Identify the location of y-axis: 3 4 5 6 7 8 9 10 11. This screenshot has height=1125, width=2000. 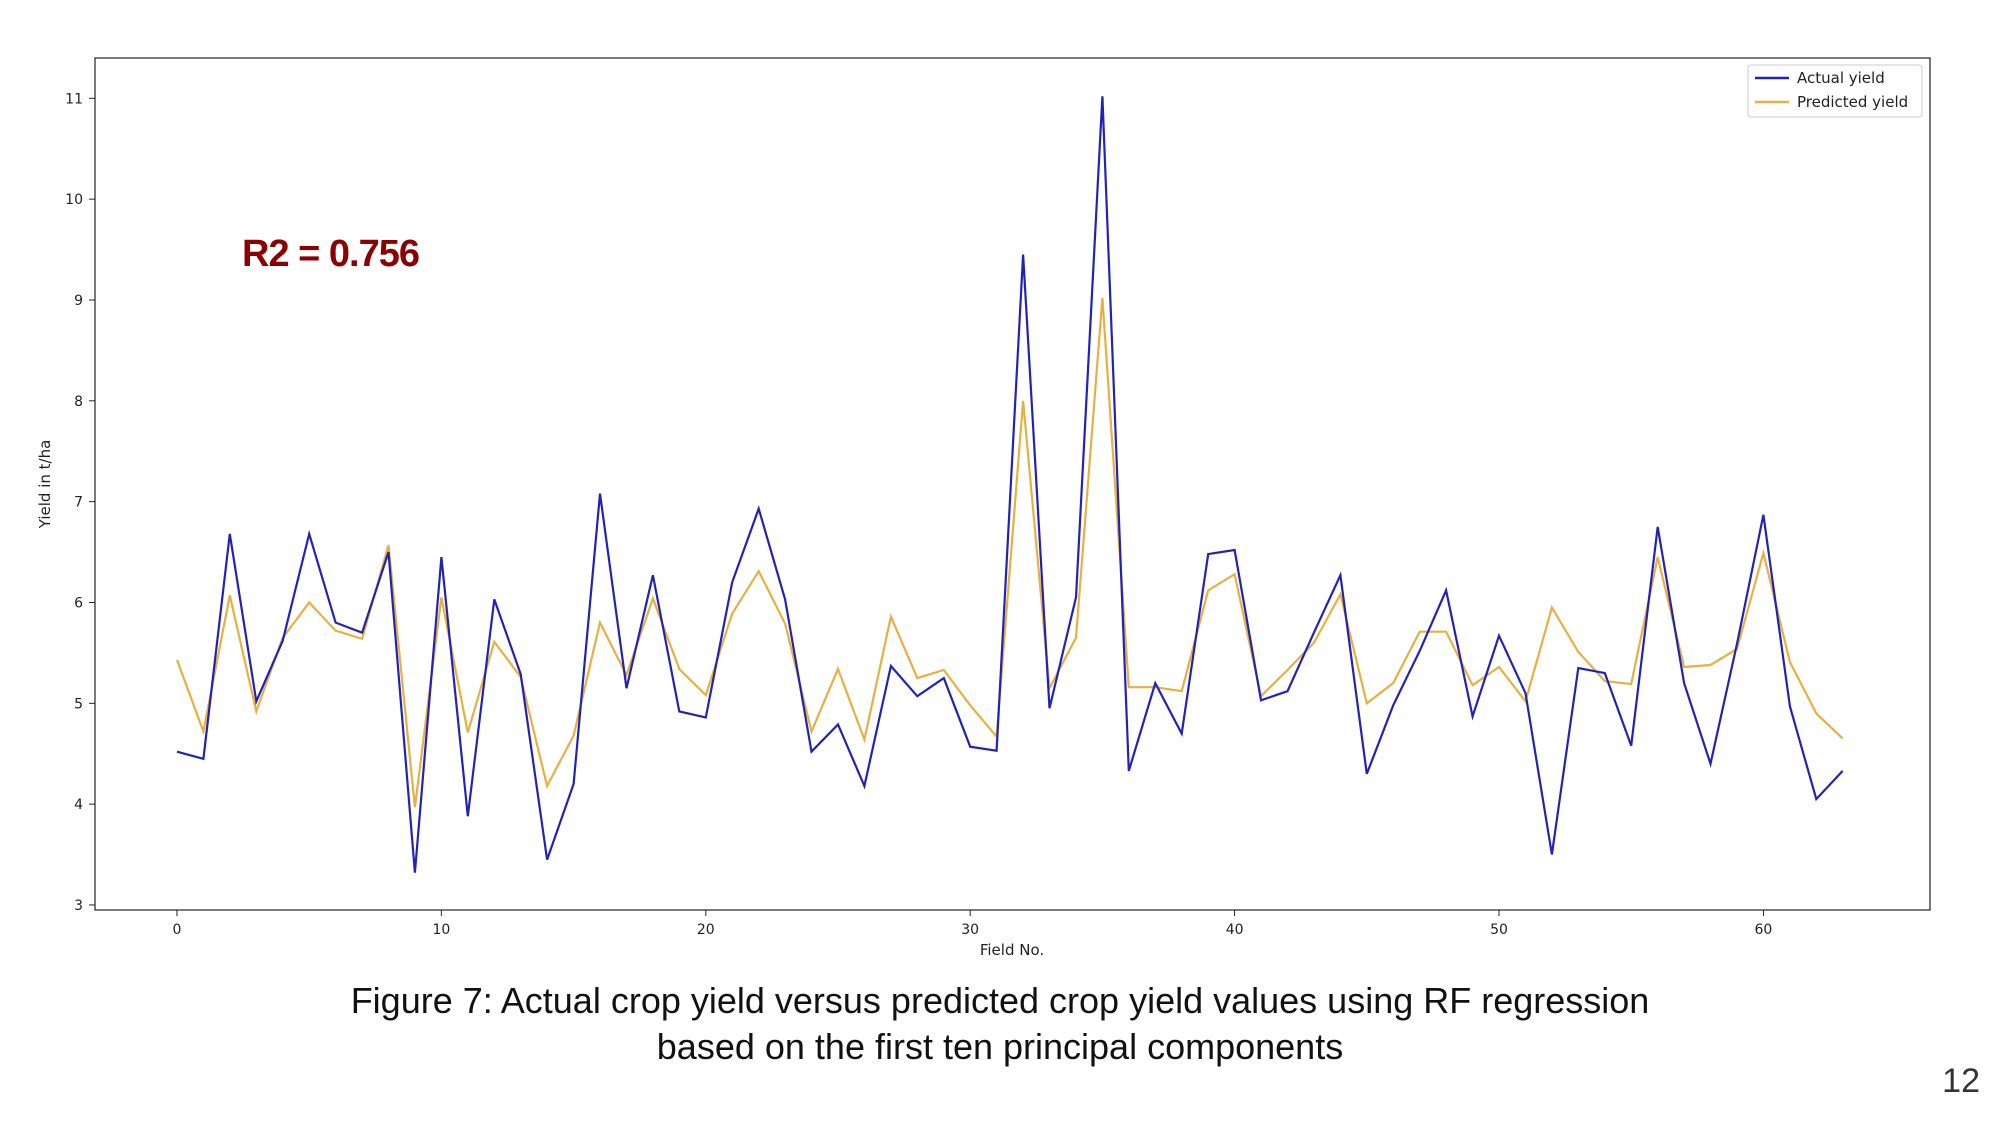
(80, 502).